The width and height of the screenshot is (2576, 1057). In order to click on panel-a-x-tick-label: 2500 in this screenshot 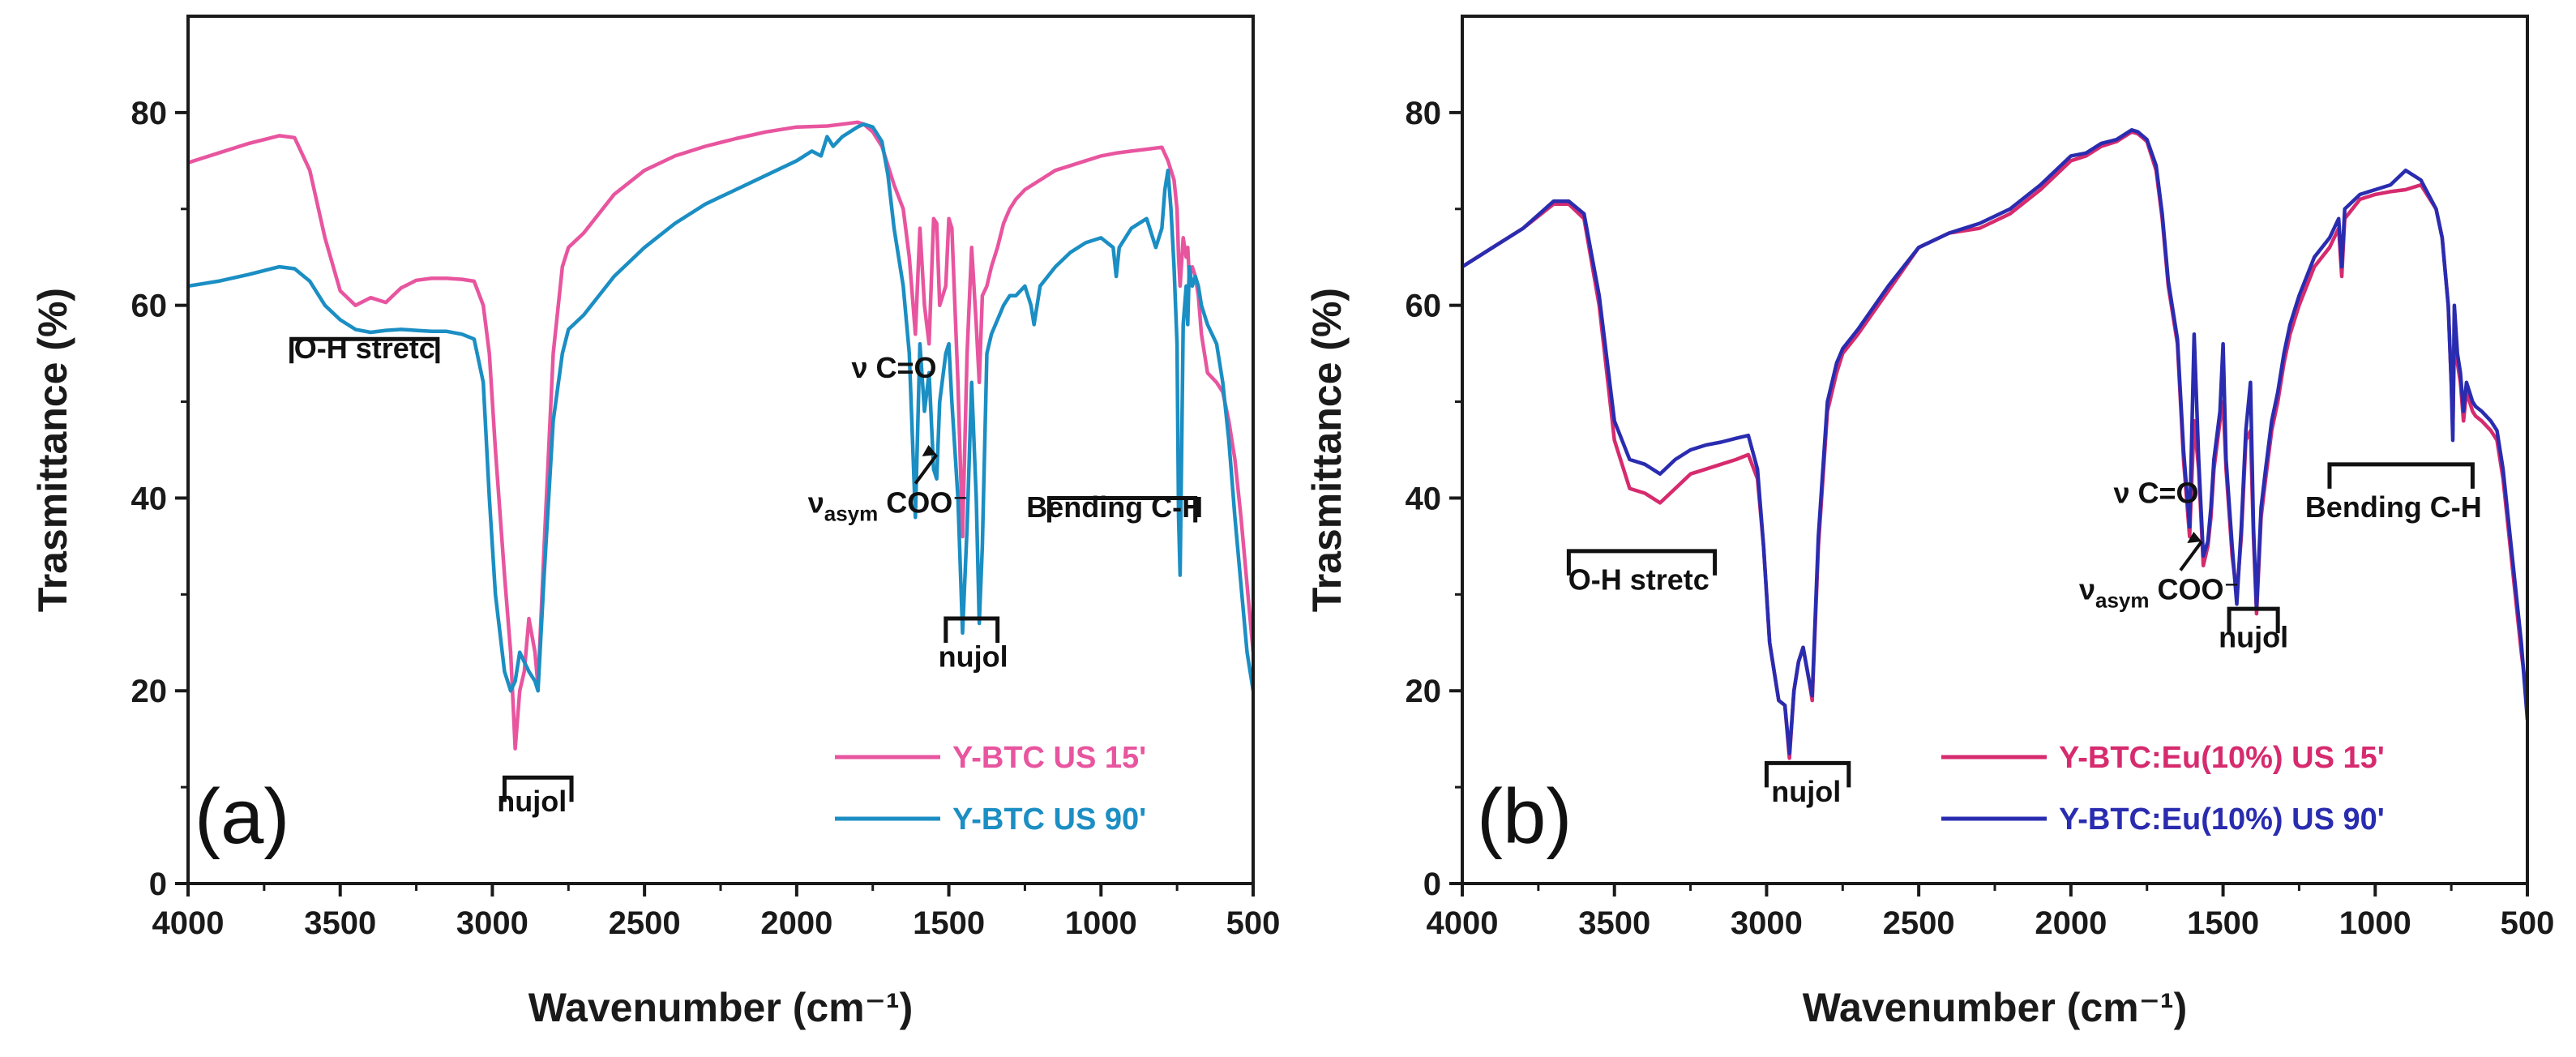, I will do `click(645, 923)`.